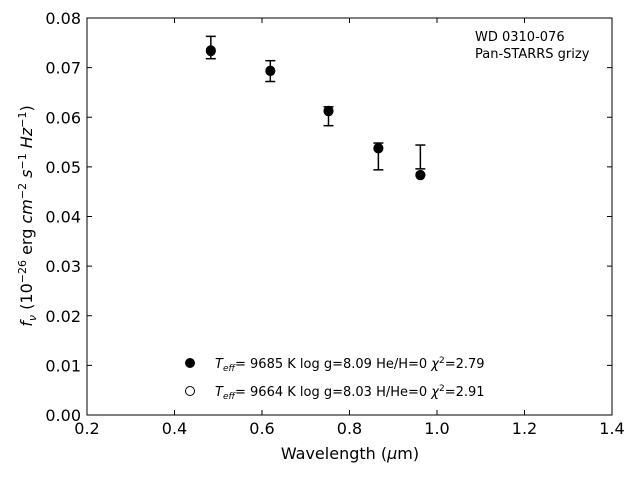 The image size is (640, 480). What do you see at coordinates (63, 167) in the screenshot?
I see `y-tick-label: 0.05` at bounding box center [63, 167].